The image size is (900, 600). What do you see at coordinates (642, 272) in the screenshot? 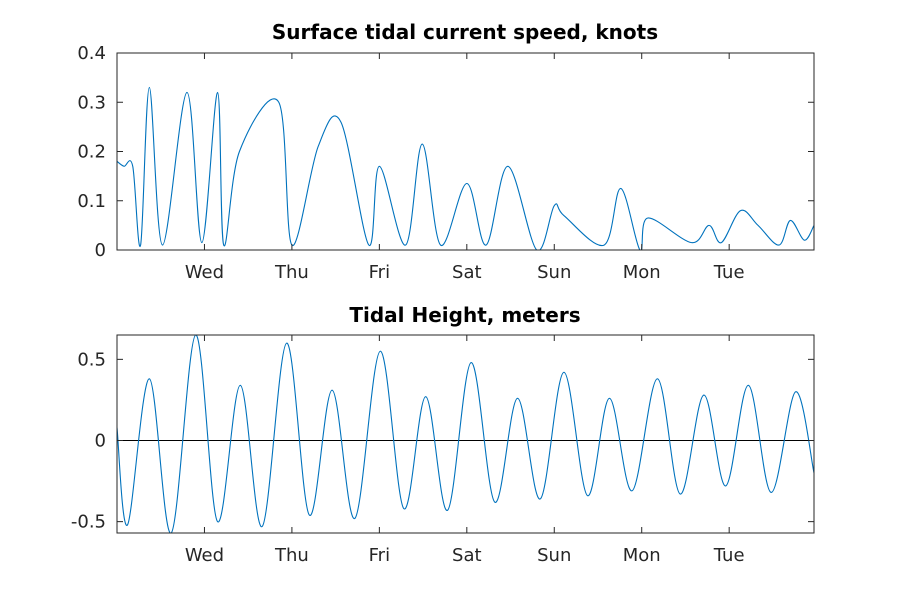
I see `speed-x-tick-label: Mon` at bounding box center [642, 272].